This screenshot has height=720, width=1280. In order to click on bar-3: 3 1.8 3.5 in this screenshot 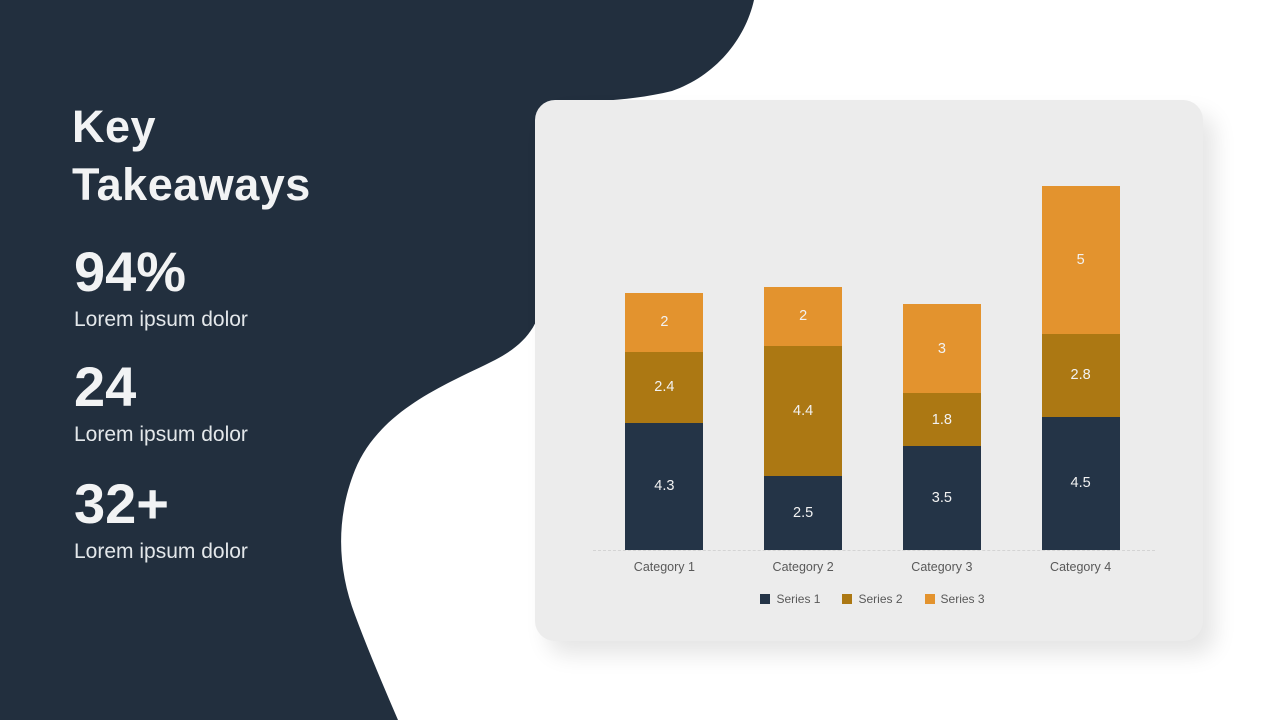, I will do `click(942, 325)`.